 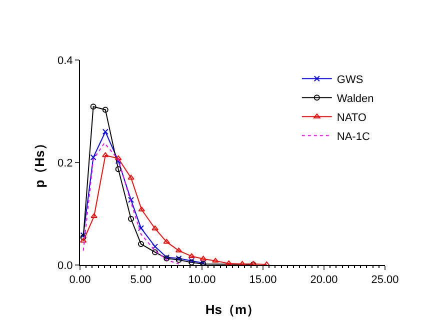 What do you see at coordinates (350, 80) in the screenshot?
I see `legend-label: GWS` at bounding box center [350, 80].